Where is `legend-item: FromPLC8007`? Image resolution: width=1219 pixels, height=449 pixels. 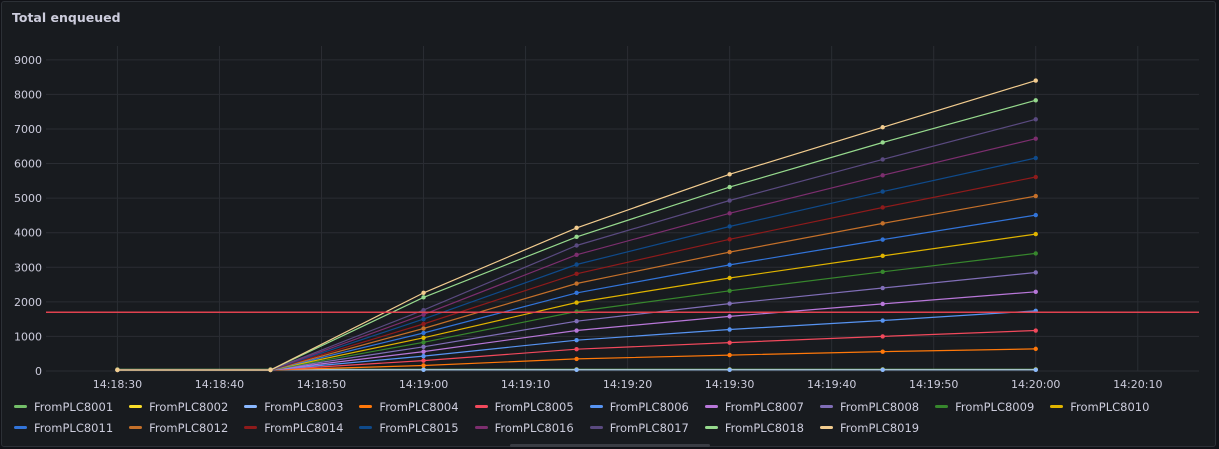
legend-item: FromPLC8007 is located at coordinates (754, 406).